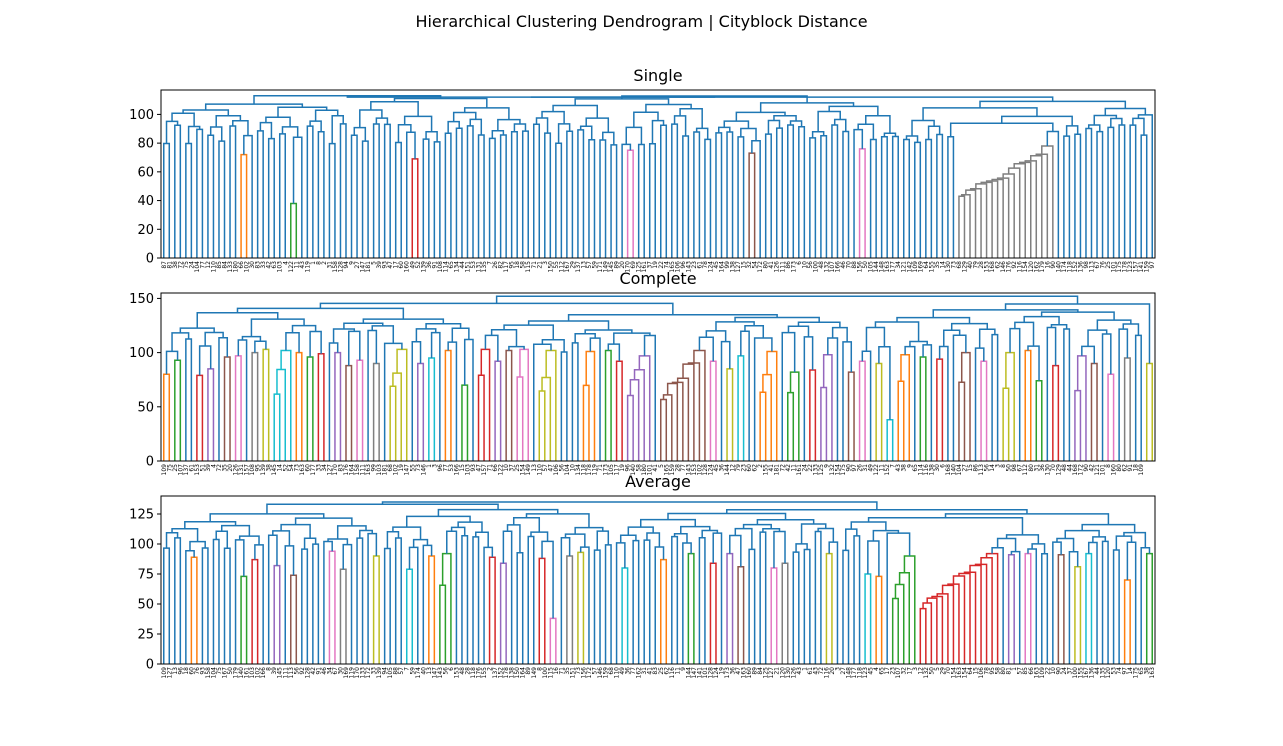 The height and width of the screenshot is (746, 1283). Describe the element at coordinates (512, 673) in the screenshot. I see `leaf-label: 138` at that location.